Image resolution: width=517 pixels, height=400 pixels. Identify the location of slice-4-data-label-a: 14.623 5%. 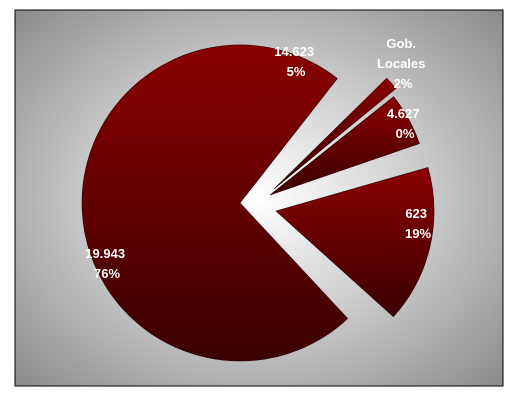
(295, 61).